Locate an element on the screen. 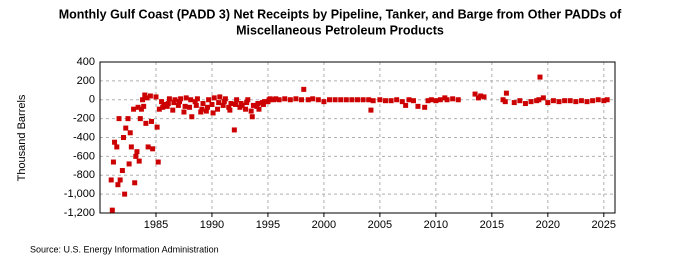 This screenshot has height=280, width=675. y-axis-label: Thousand Barrels is located at coordinates (22, 137).